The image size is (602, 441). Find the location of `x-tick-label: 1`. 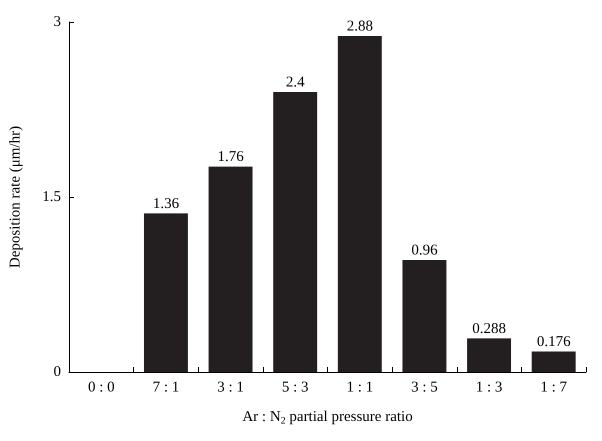

x-tick-label: 1 is located at coordinates (360, 388).